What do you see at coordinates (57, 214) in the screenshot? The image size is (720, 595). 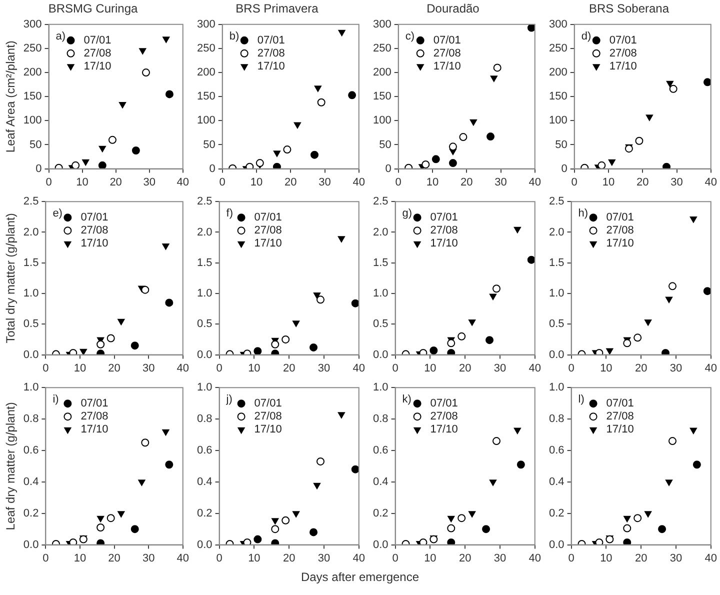 I see `annotation: e)` at bounding box center [57, 214].